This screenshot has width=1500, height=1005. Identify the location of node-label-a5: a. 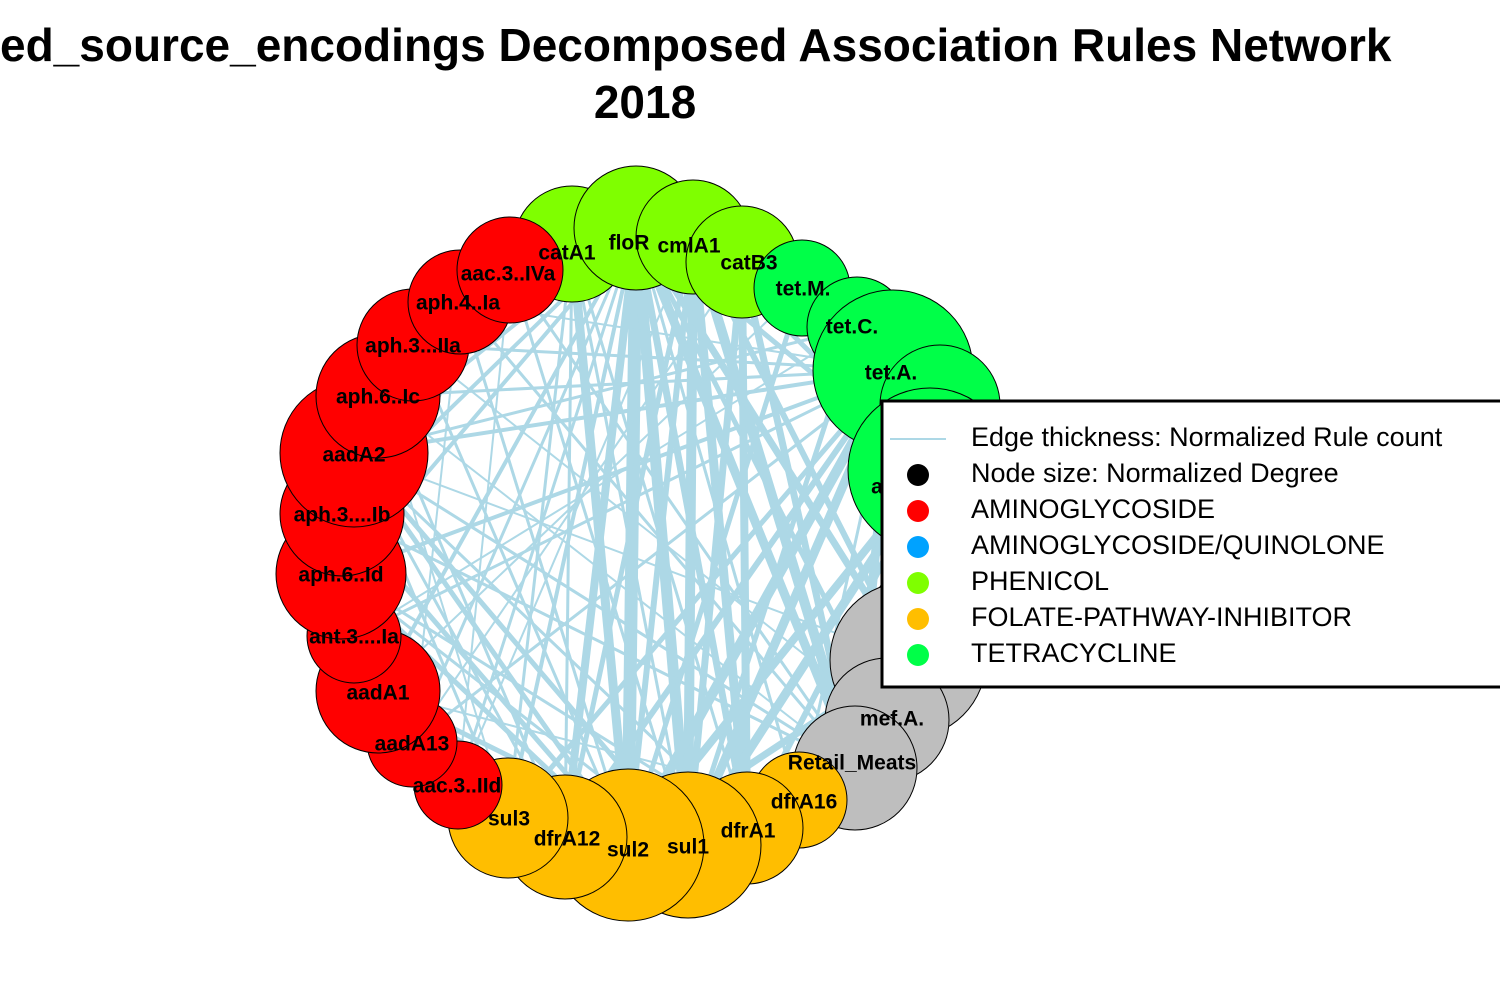
(877, 487).